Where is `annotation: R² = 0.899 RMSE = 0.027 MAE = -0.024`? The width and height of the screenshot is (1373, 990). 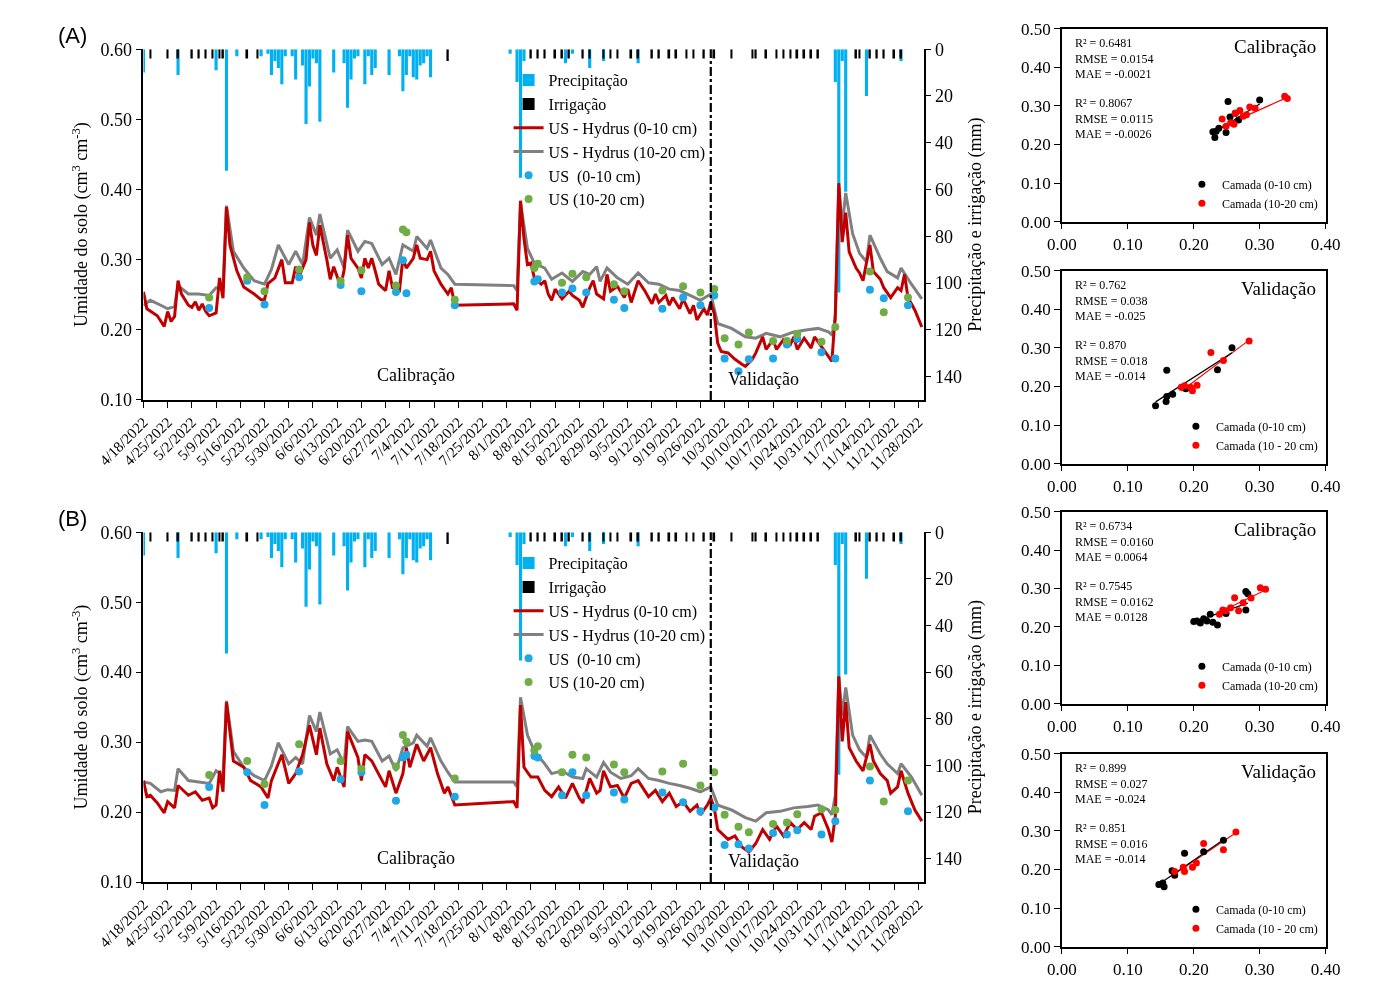 annotation: R² = 0.899 RMSE = 0.027 MAE = -0.024 is located at coordinates (1111, 784).